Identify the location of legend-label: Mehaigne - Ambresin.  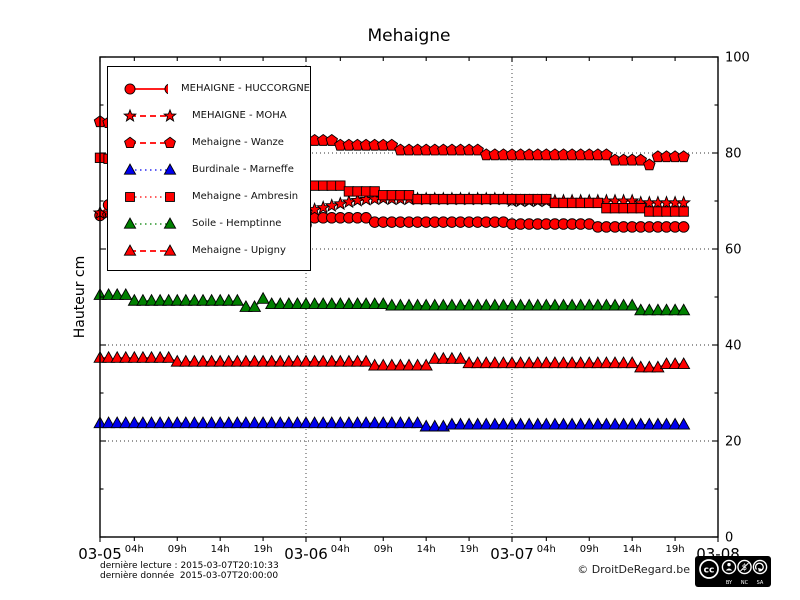
(245, 196).